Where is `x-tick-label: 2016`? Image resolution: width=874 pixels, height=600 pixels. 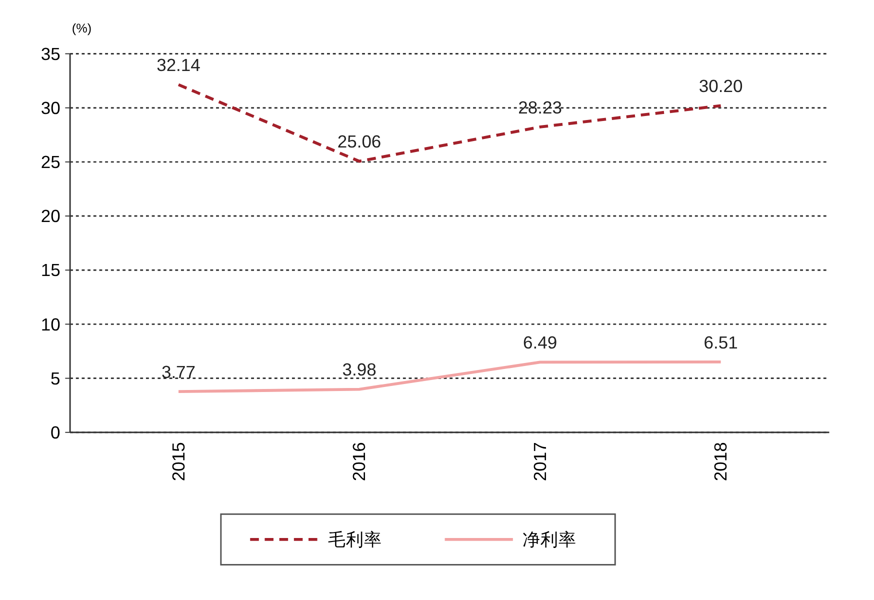
x-tick-label: 2016 is located at coordinates (359, 462).